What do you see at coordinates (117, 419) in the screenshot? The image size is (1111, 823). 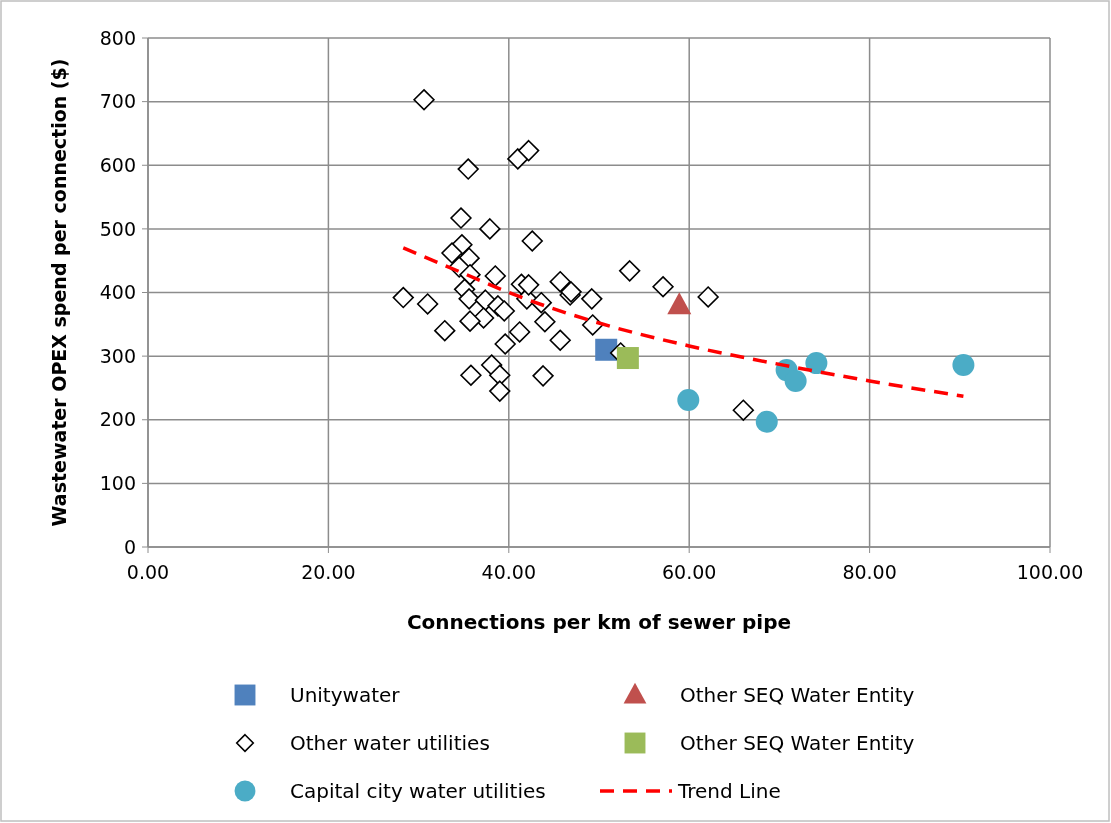 I see `y-tick-label: 200` at bounding box center [117, 419].